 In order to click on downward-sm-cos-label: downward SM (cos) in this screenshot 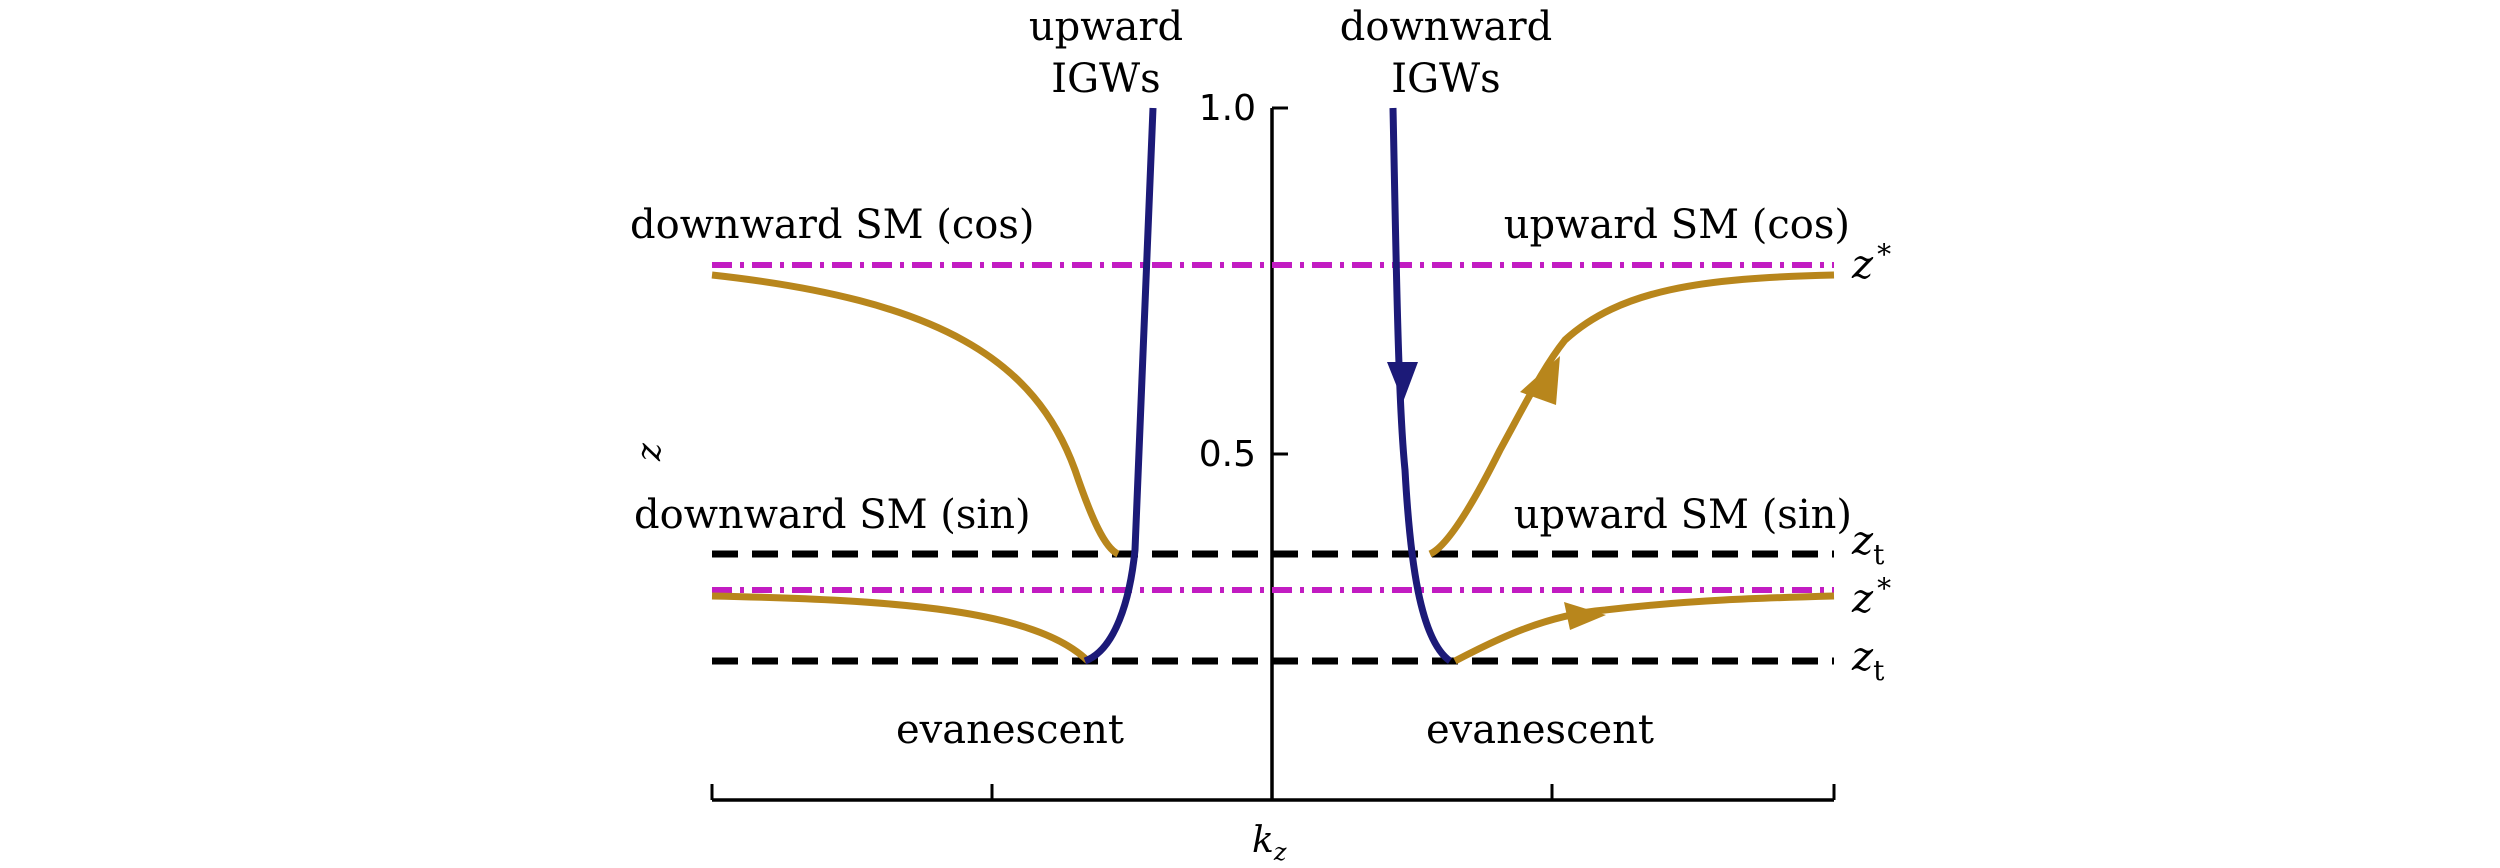, I will do `click(832, 225)`.